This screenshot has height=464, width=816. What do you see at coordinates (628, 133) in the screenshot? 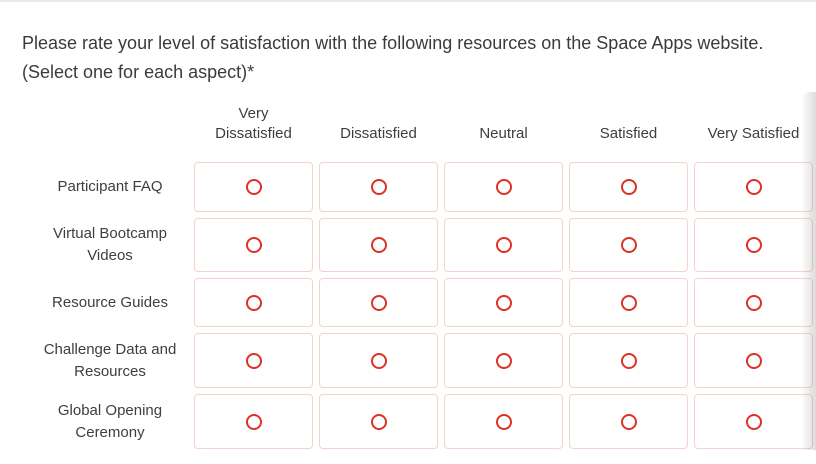
I see `column-header-label: Satisfied` at bounding box center [628, 133].